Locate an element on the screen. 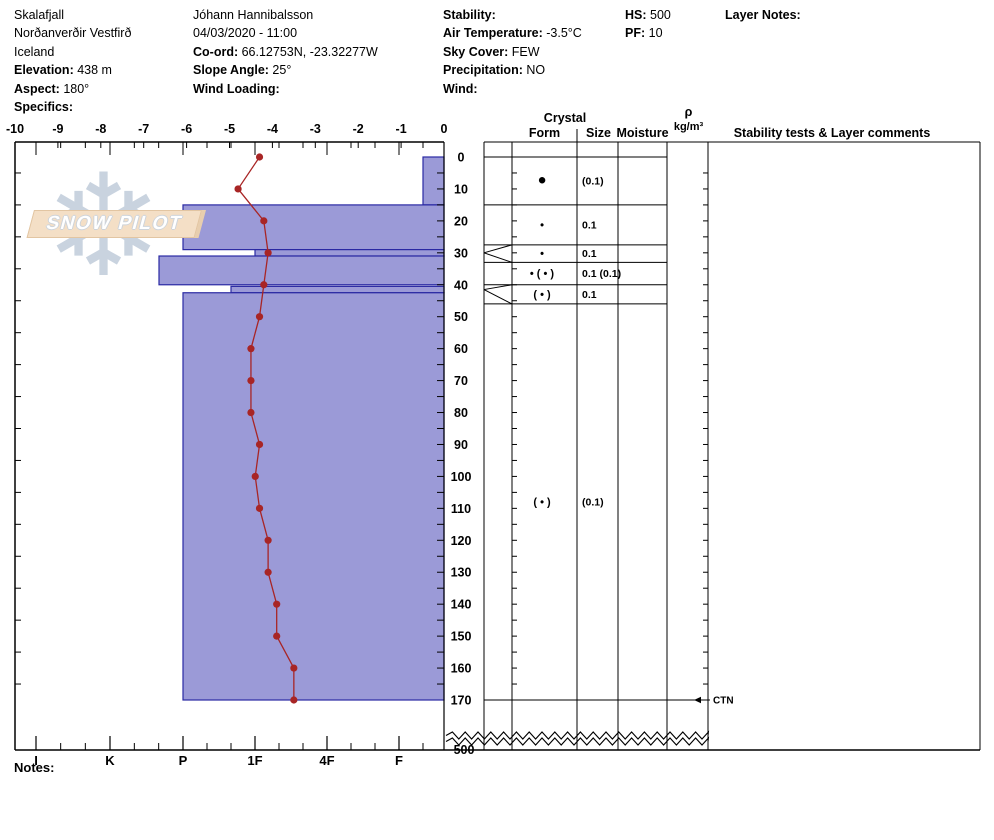 The width and height of the screenshot is (994, 840). grain-size-value: 0.1 (0.1) is located at coordinates (601, 274).